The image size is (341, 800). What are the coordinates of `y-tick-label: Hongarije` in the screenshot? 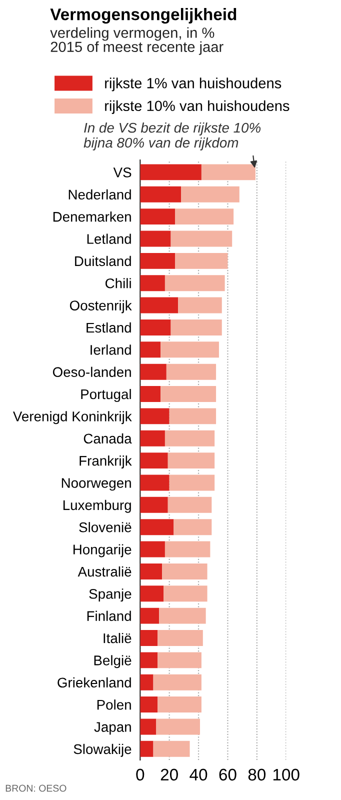 It's located at (103, 551).